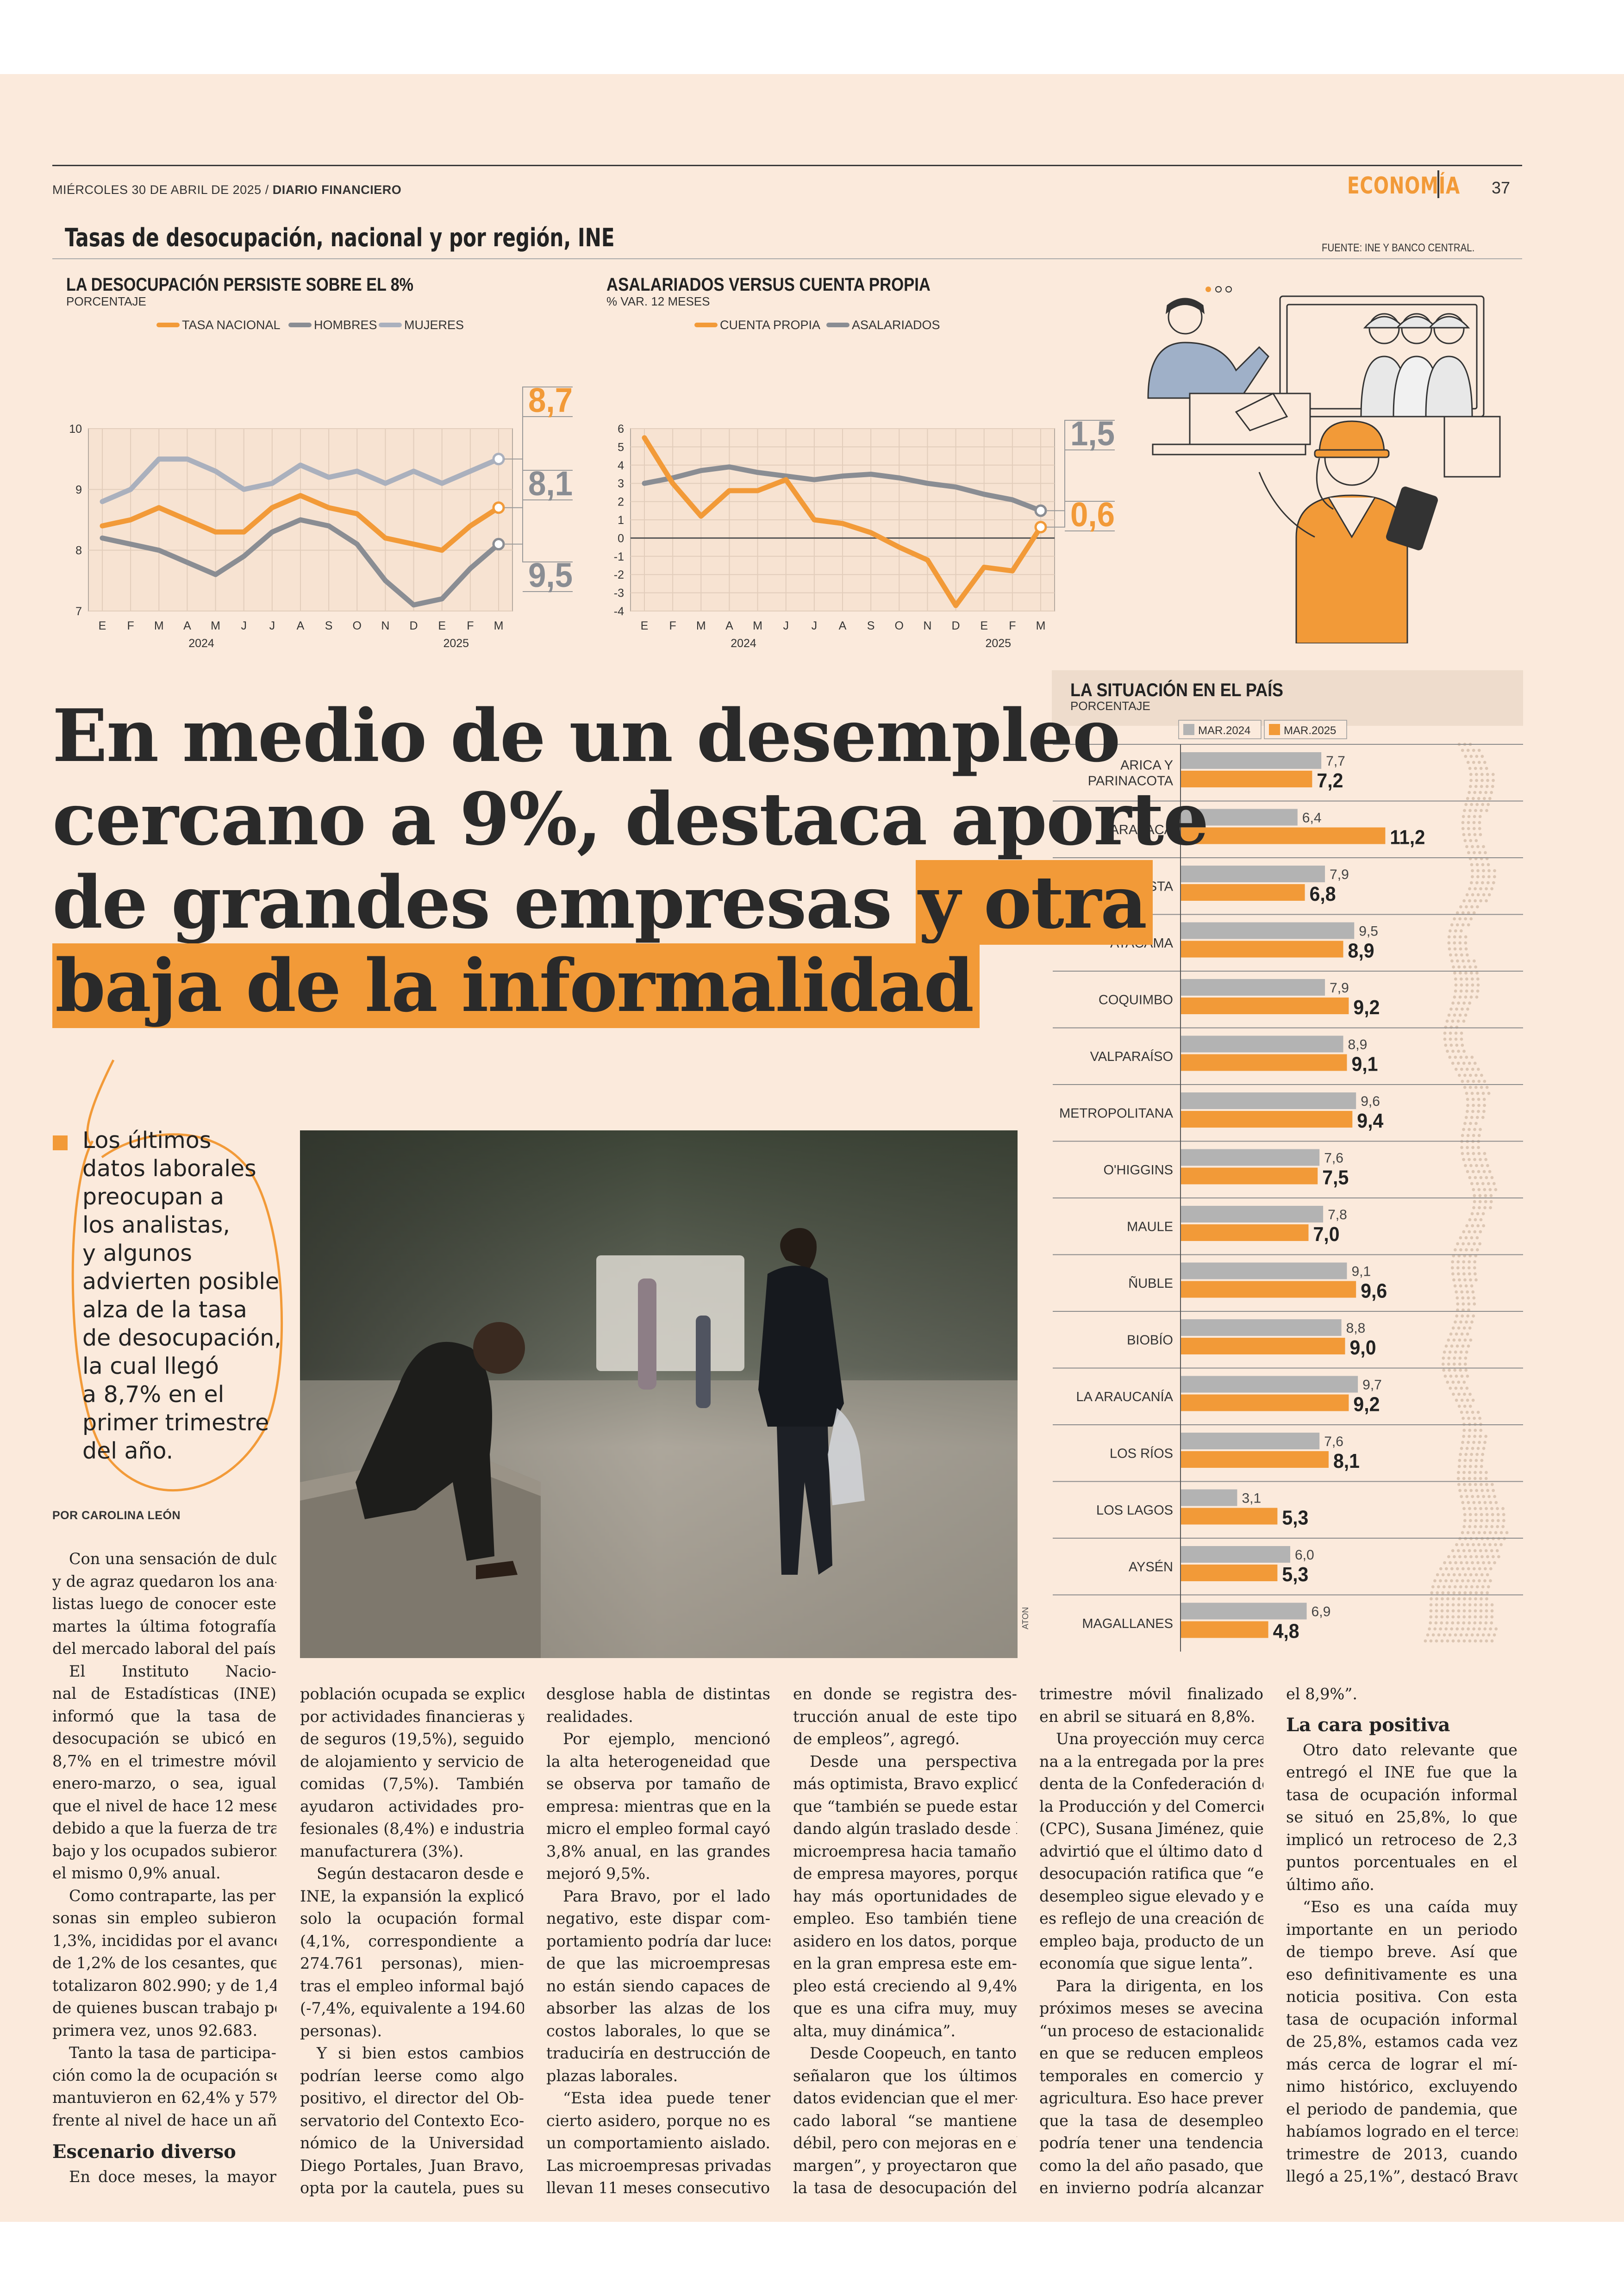  Describe the element at coordinates (345, 325) in the screenshot. I see `legend-label: HOMBRES` at that location.